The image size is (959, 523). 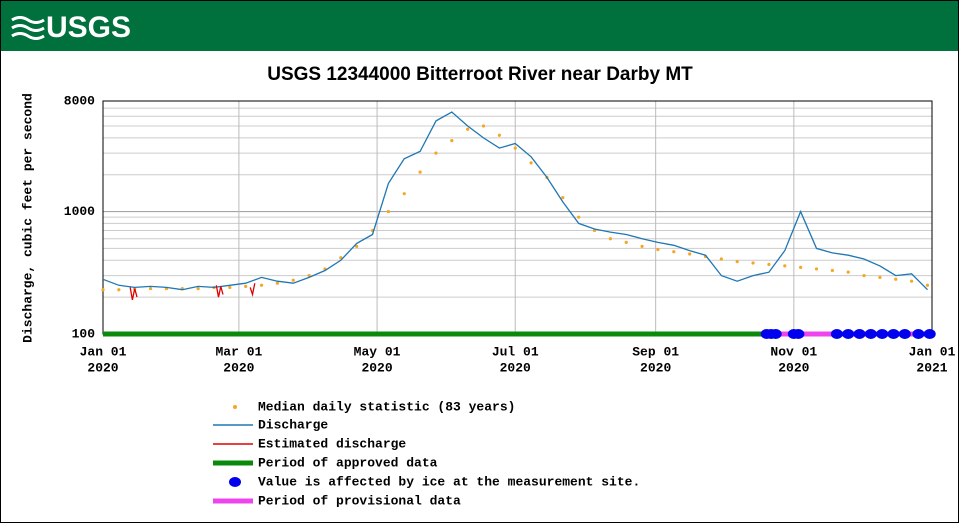 I want to click on x-tick-label: May 01, so click(x=377, y=351).